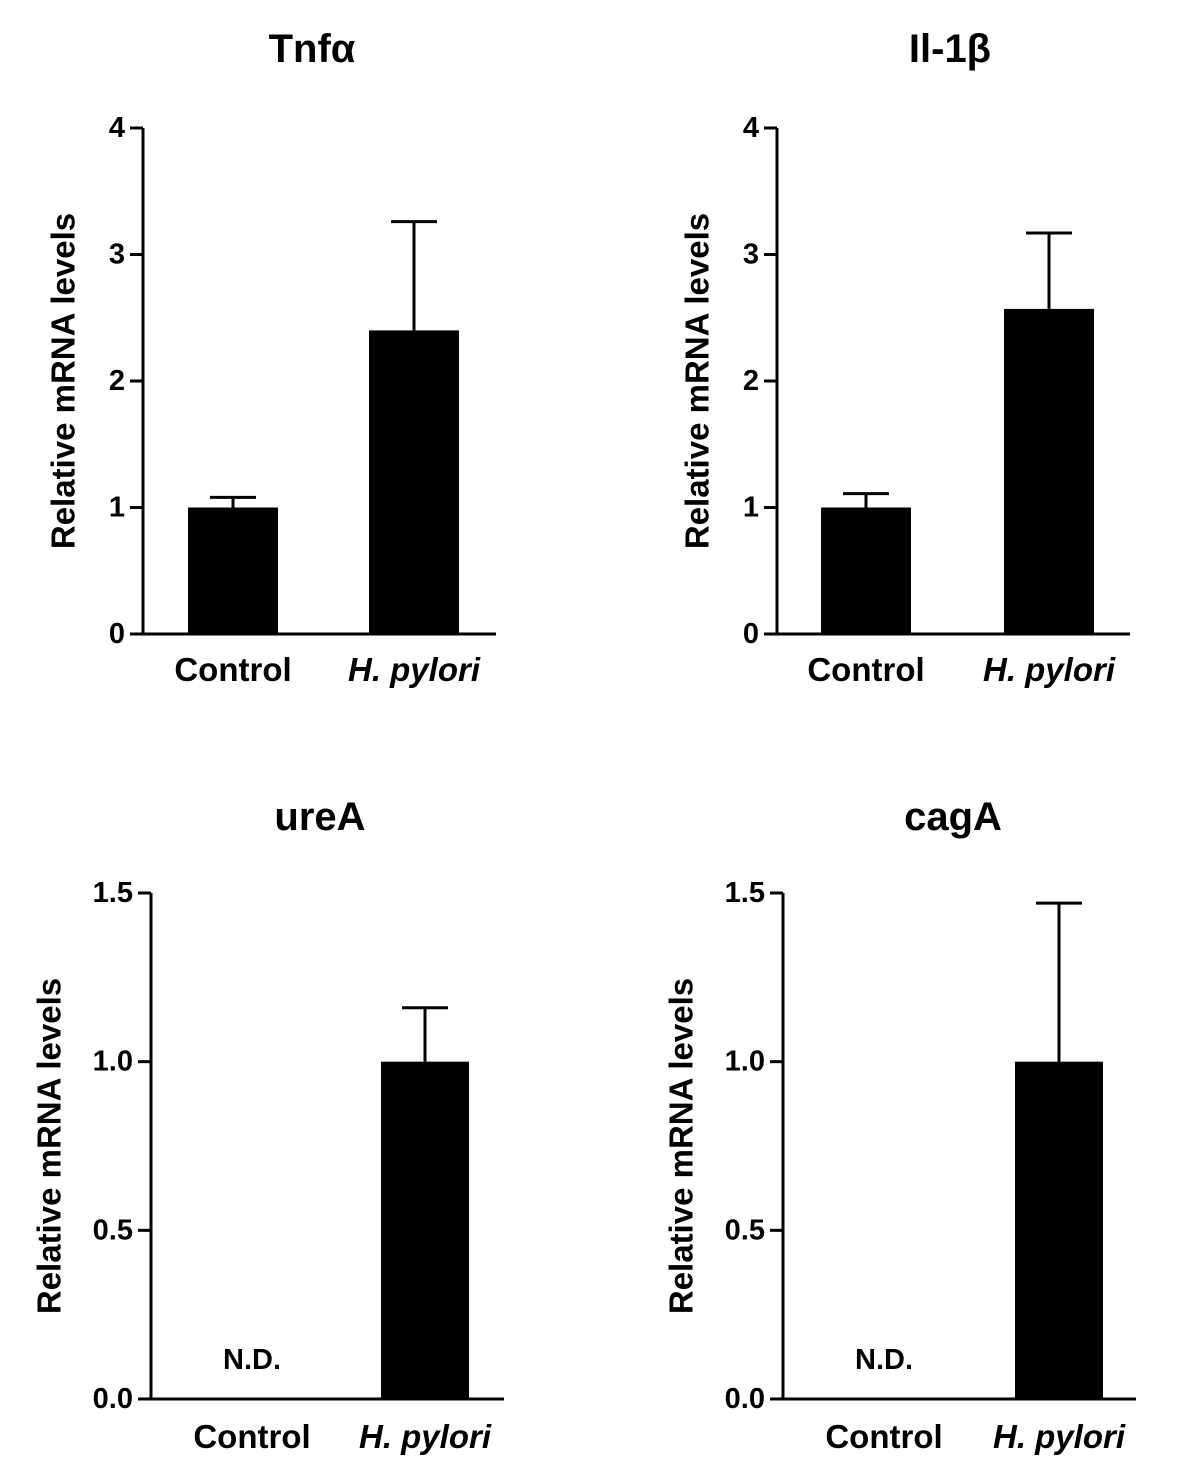 This screenshot has height=1479, width=1177. Describe the element at coordinates (950, 49) in the screenshot. I see `chart-title: Il-1β` at that location.